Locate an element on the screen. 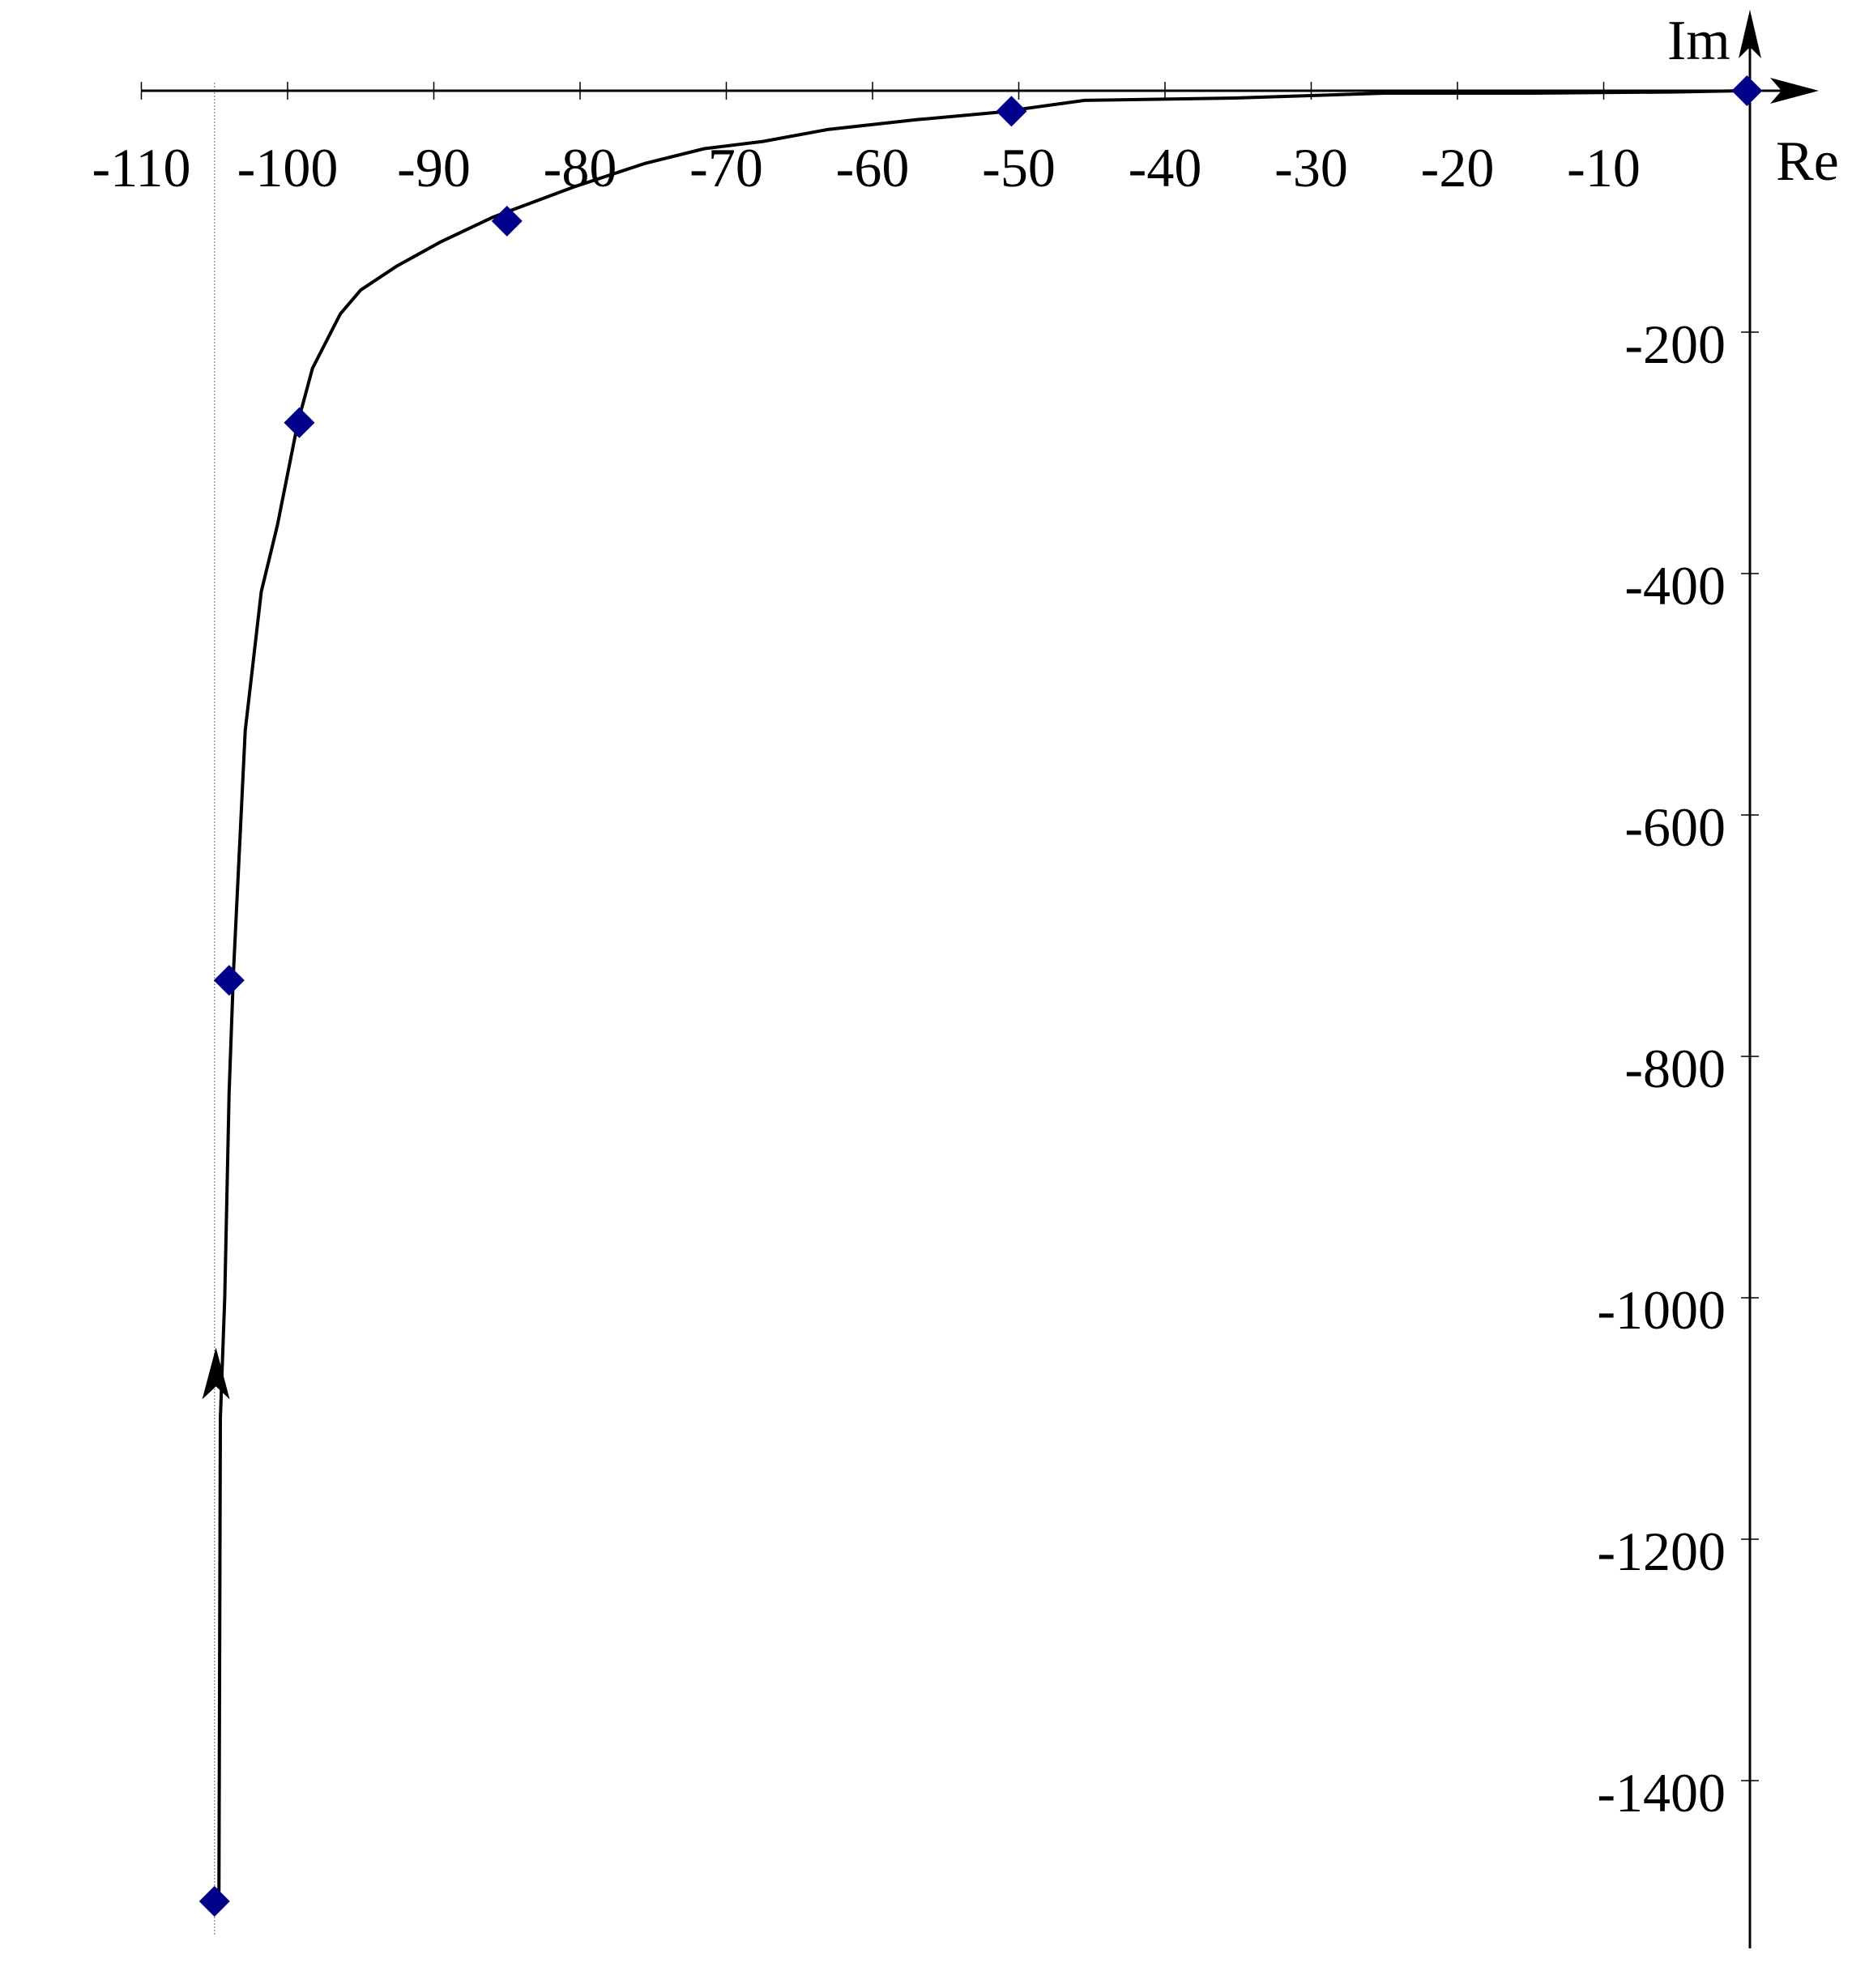 The height and width of the screenshot is (1988, 1852). x-tick-labels: -110 -100 -90 -80 -70 -60 -50 -40 -30 -20 -10 is located at coordinates (866, 167).